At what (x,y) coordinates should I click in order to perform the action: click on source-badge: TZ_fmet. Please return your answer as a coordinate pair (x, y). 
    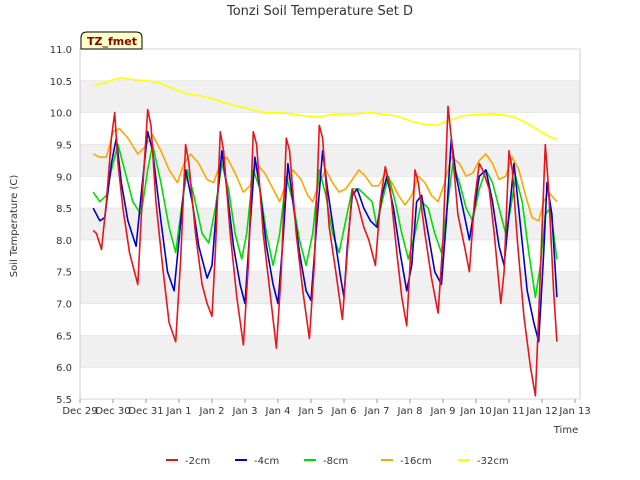
    Looking at the image, I should click on (111, 40).